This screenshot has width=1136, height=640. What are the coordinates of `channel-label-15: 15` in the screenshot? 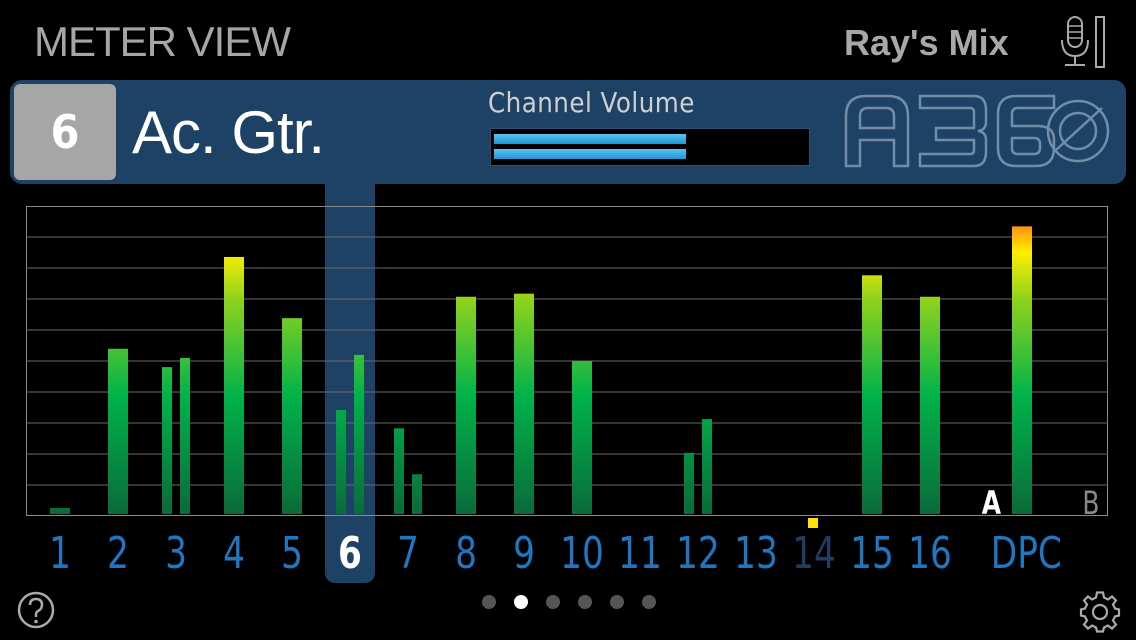 It's located at (872, 553).